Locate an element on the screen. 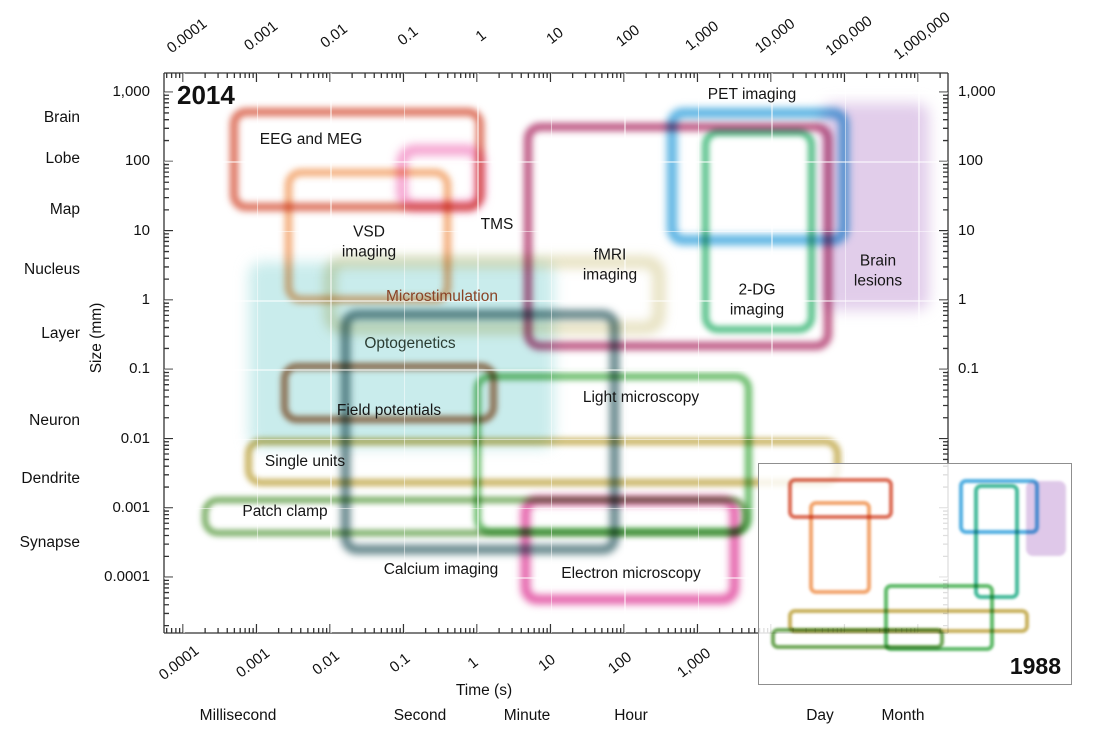 Image resolution: width=1100 pixels, height=741 pixels. inset-rect-light-microscopy is located at coordinates (938, 617).